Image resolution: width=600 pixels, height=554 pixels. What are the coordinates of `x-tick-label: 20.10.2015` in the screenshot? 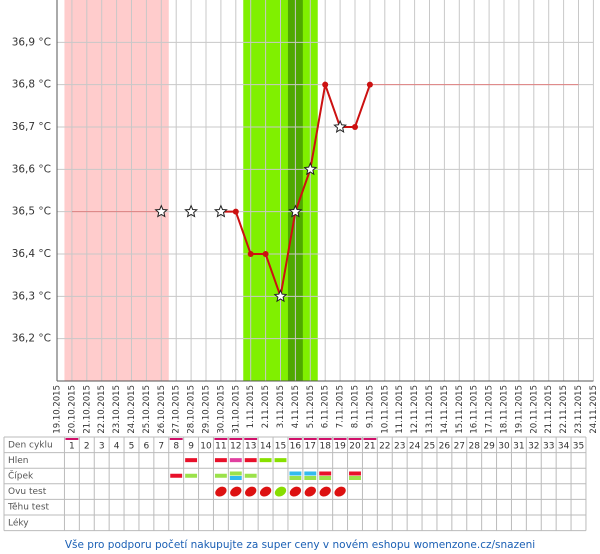 It's located at (72, 409).